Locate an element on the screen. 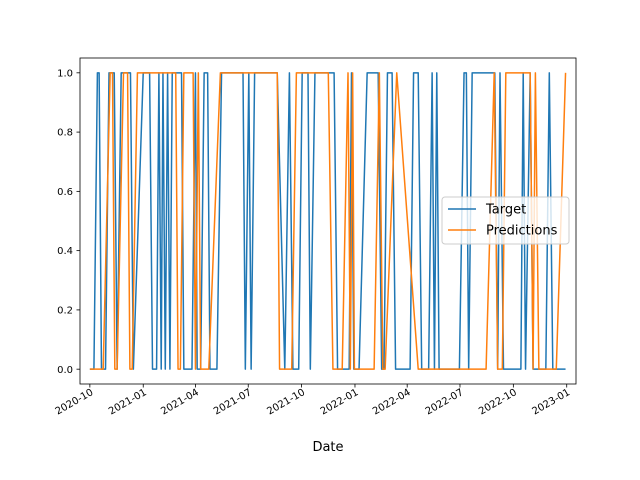 The width and height of the screenshot is (640, 480). y-tick-label: 0.6 is located at coordinates (65, 192).